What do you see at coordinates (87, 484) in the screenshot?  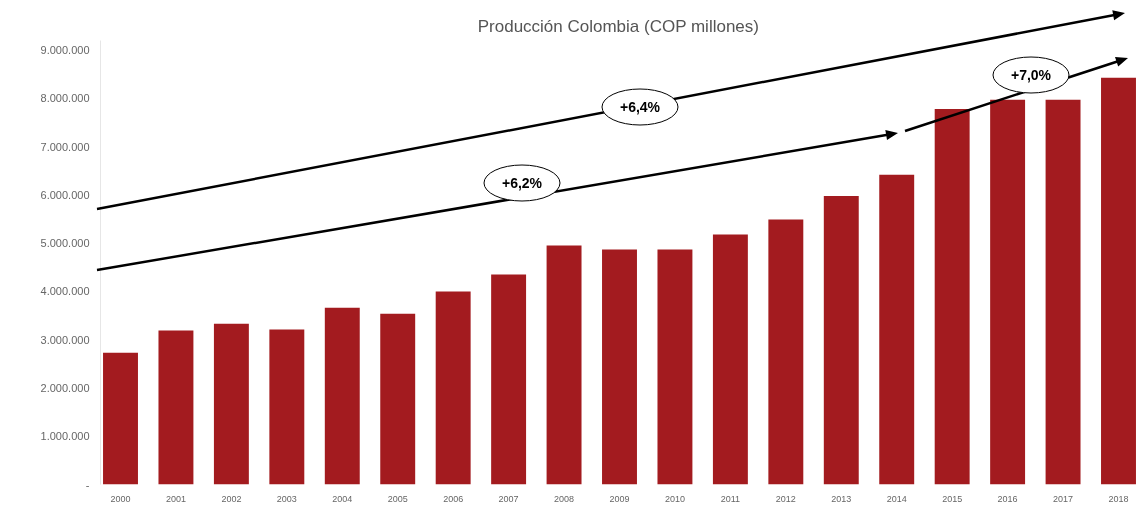 I see `y-tick-label: -` at bounding box center [87, 484].